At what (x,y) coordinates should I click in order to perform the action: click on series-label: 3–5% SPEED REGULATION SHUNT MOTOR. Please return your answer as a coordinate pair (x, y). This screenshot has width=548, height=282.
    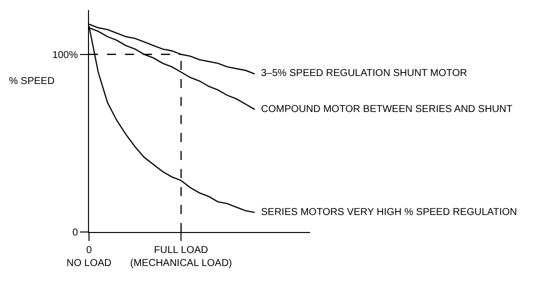
    Looking at the image, I should click on (364, 73).